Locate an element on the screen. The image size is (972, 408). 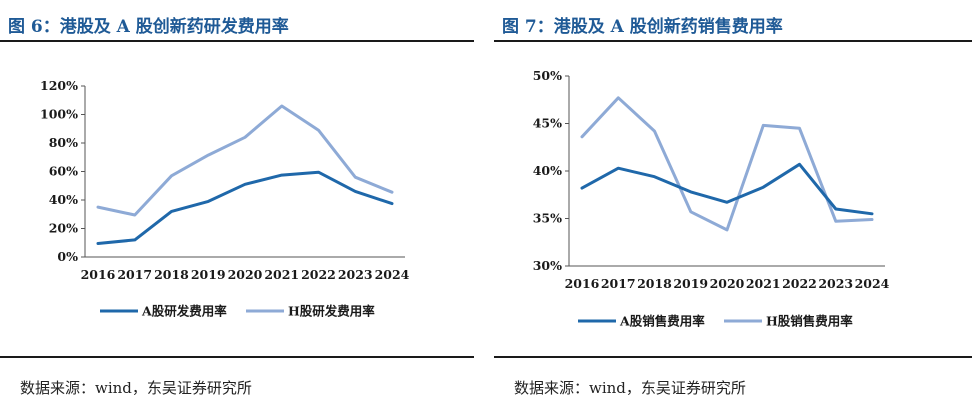
y-tick-label: 120% is located at coordinates (59, 85).